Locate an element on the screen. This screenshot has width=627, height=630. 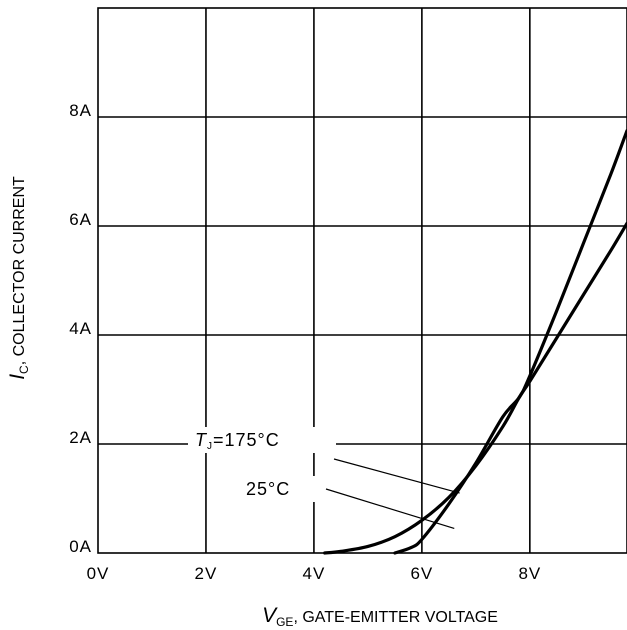
x-tick-label-2: 2V is located at coordinates (206, 573).